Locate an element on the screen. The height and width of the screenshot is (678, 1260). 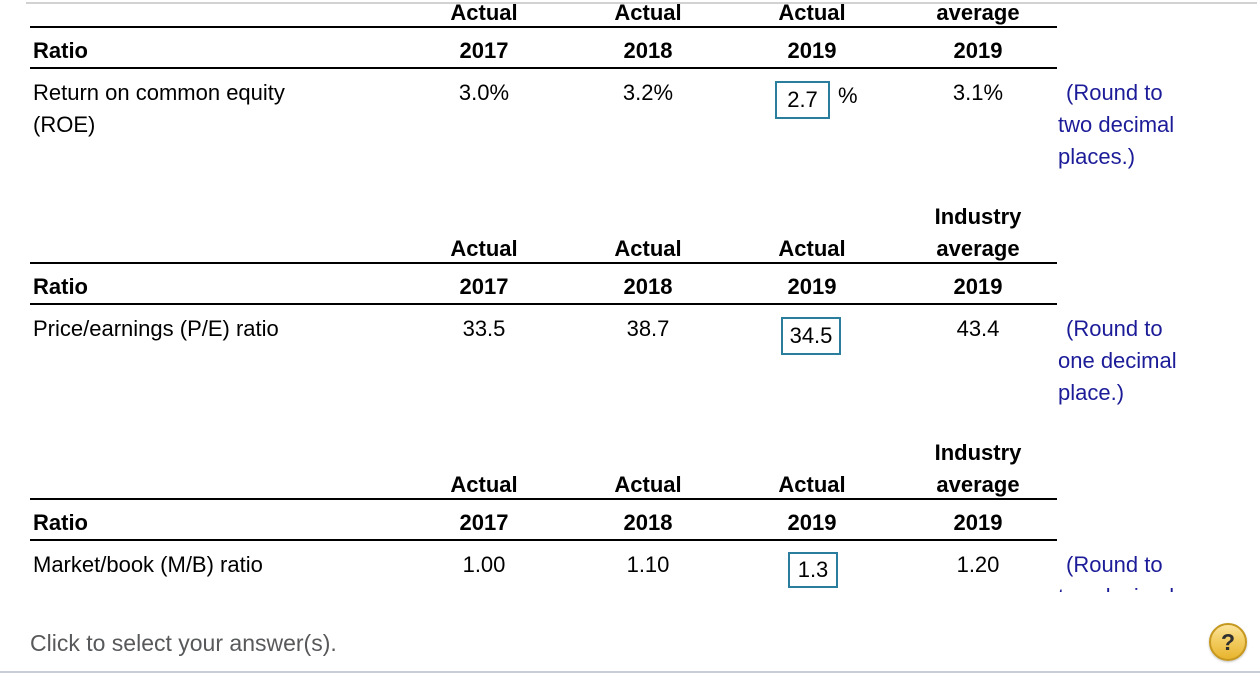
answer-suffix-percent: % is located at coordinates (848, 95).